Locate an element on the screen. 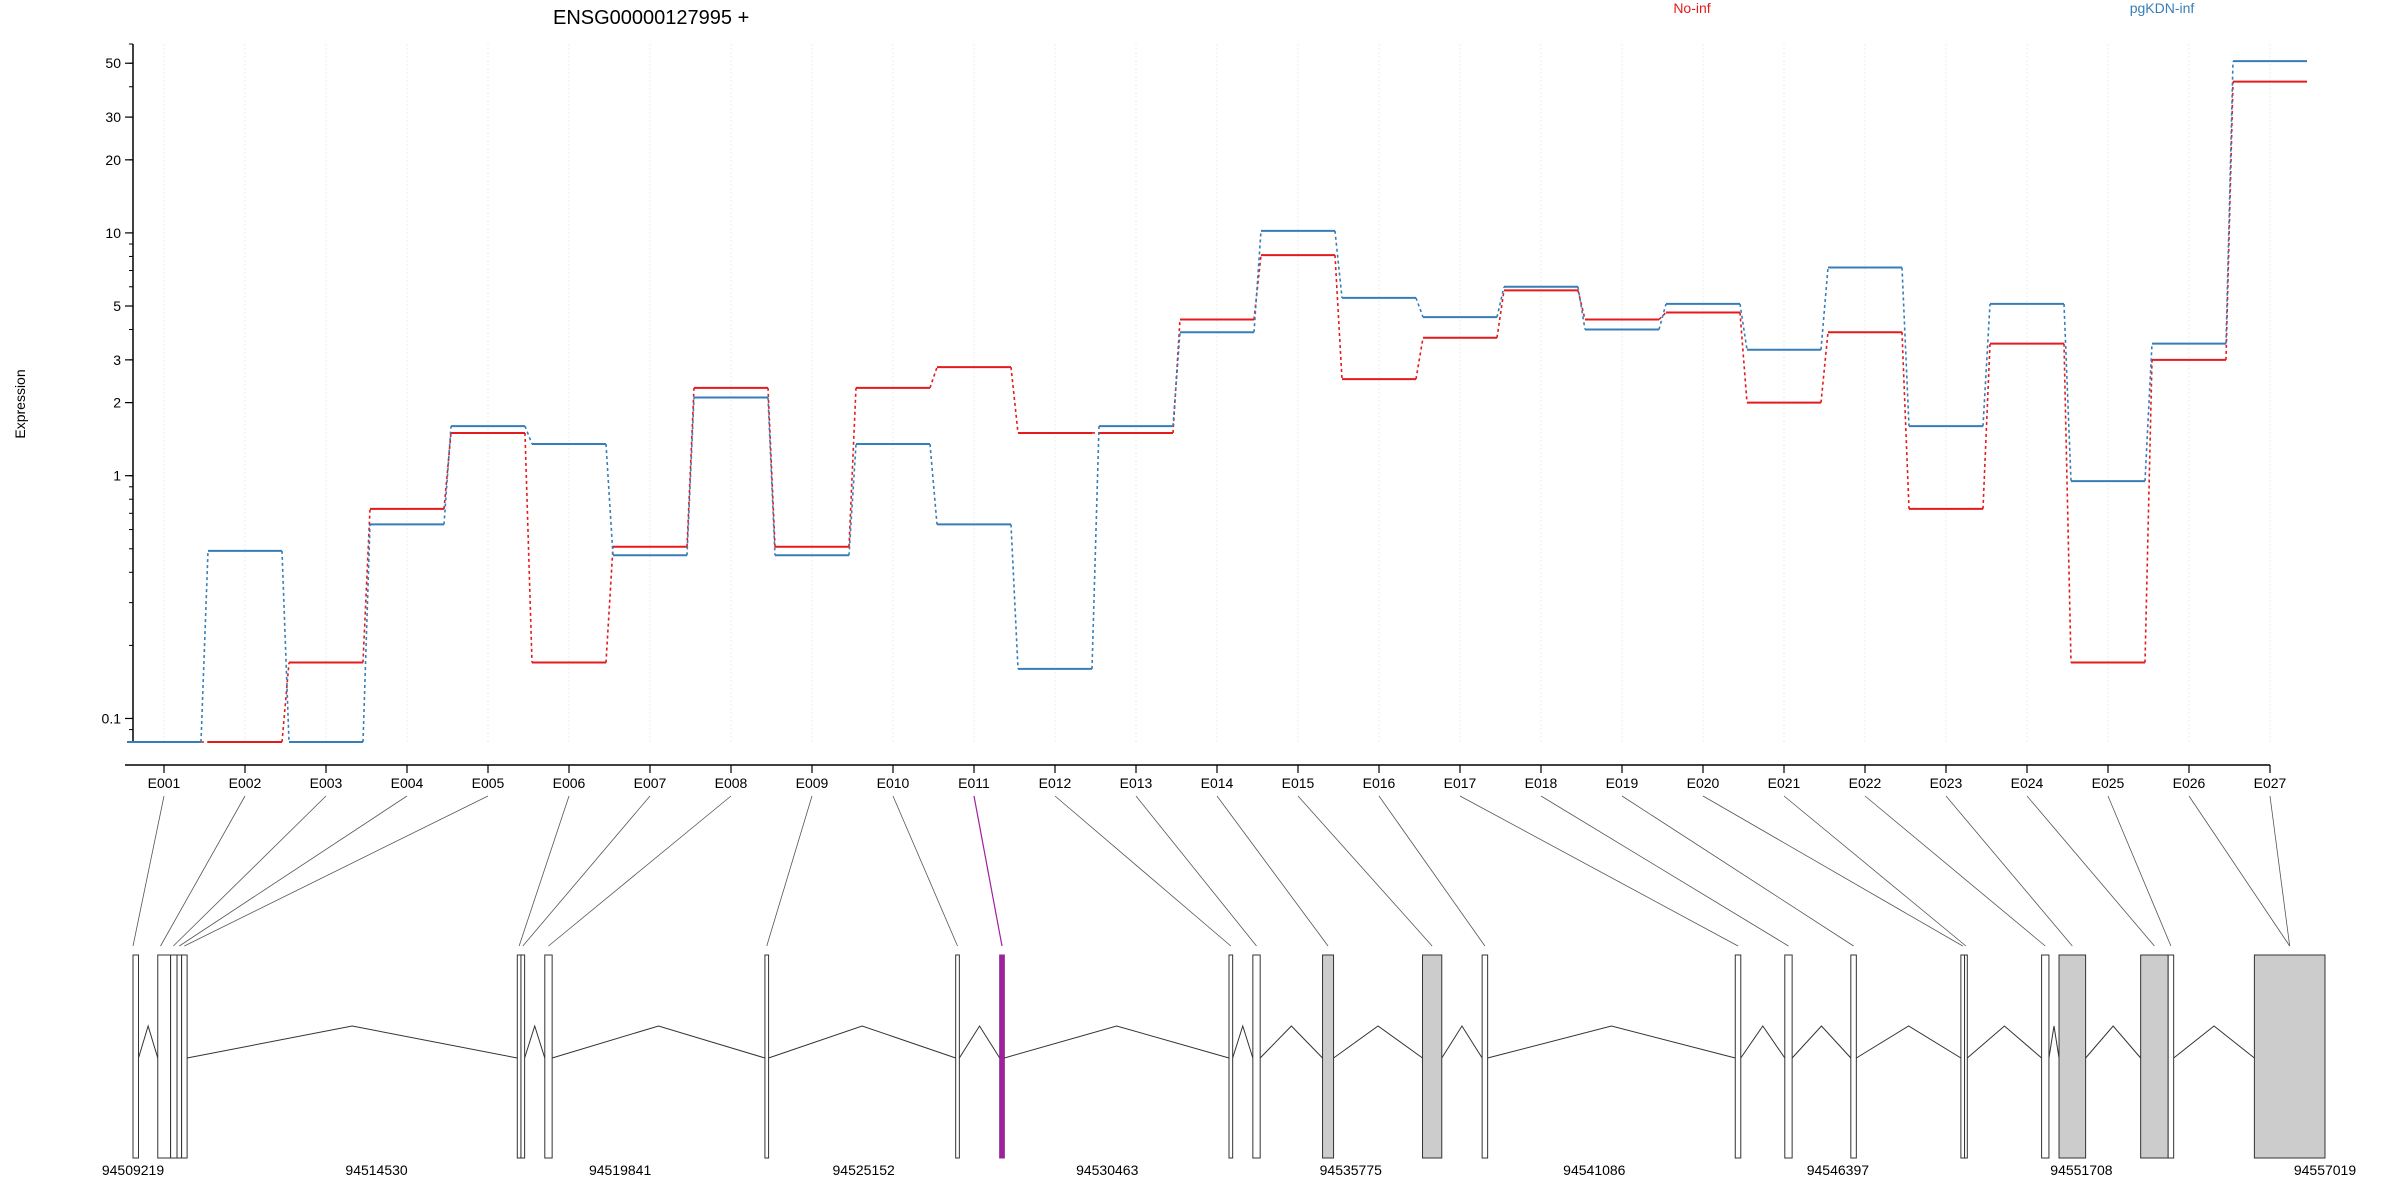  x-tick-label-e021: E021 is located at coordinates (1784, 783).